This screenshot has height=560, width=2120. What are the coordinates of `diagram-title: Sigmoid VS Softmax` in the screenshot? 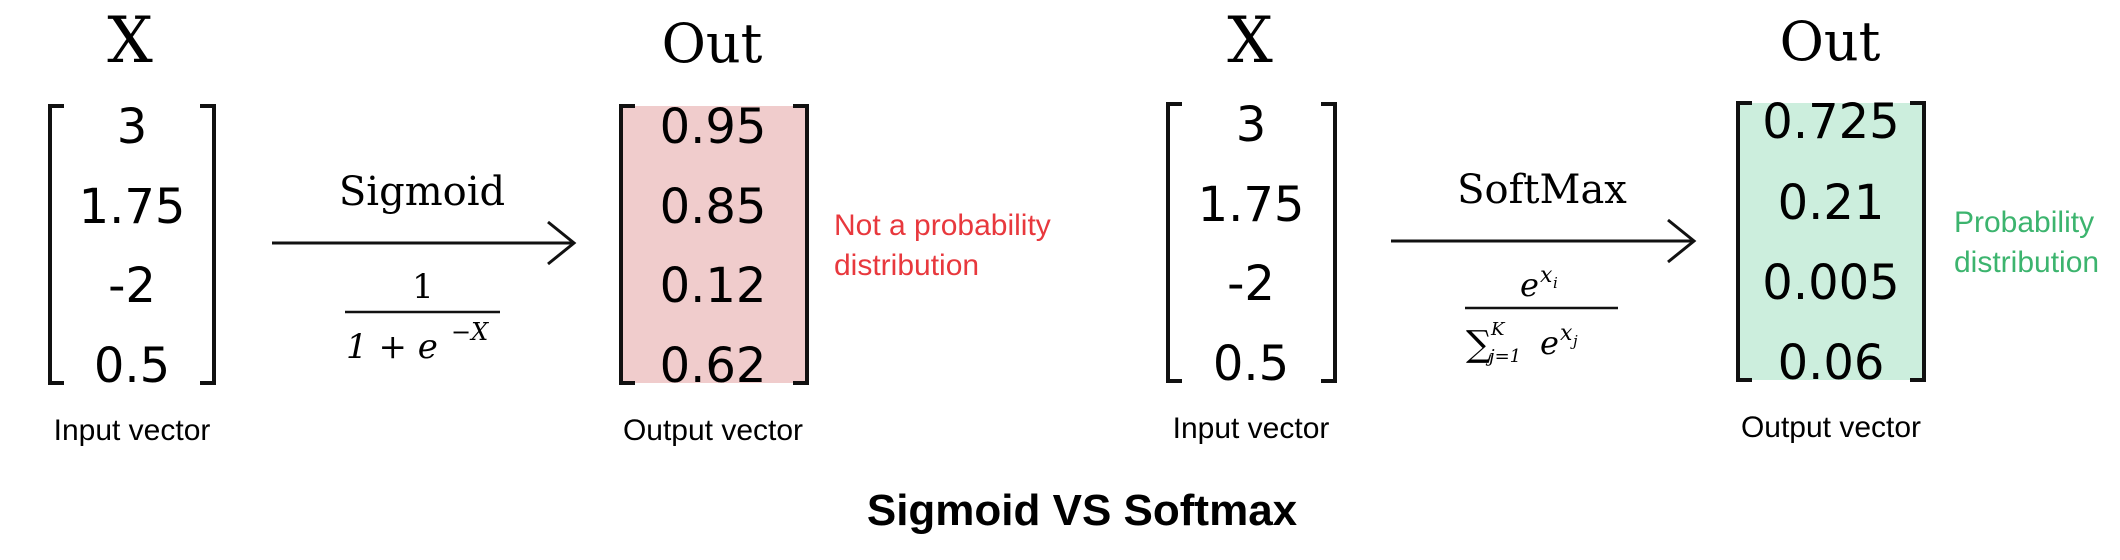 It's located at (1082, 510).